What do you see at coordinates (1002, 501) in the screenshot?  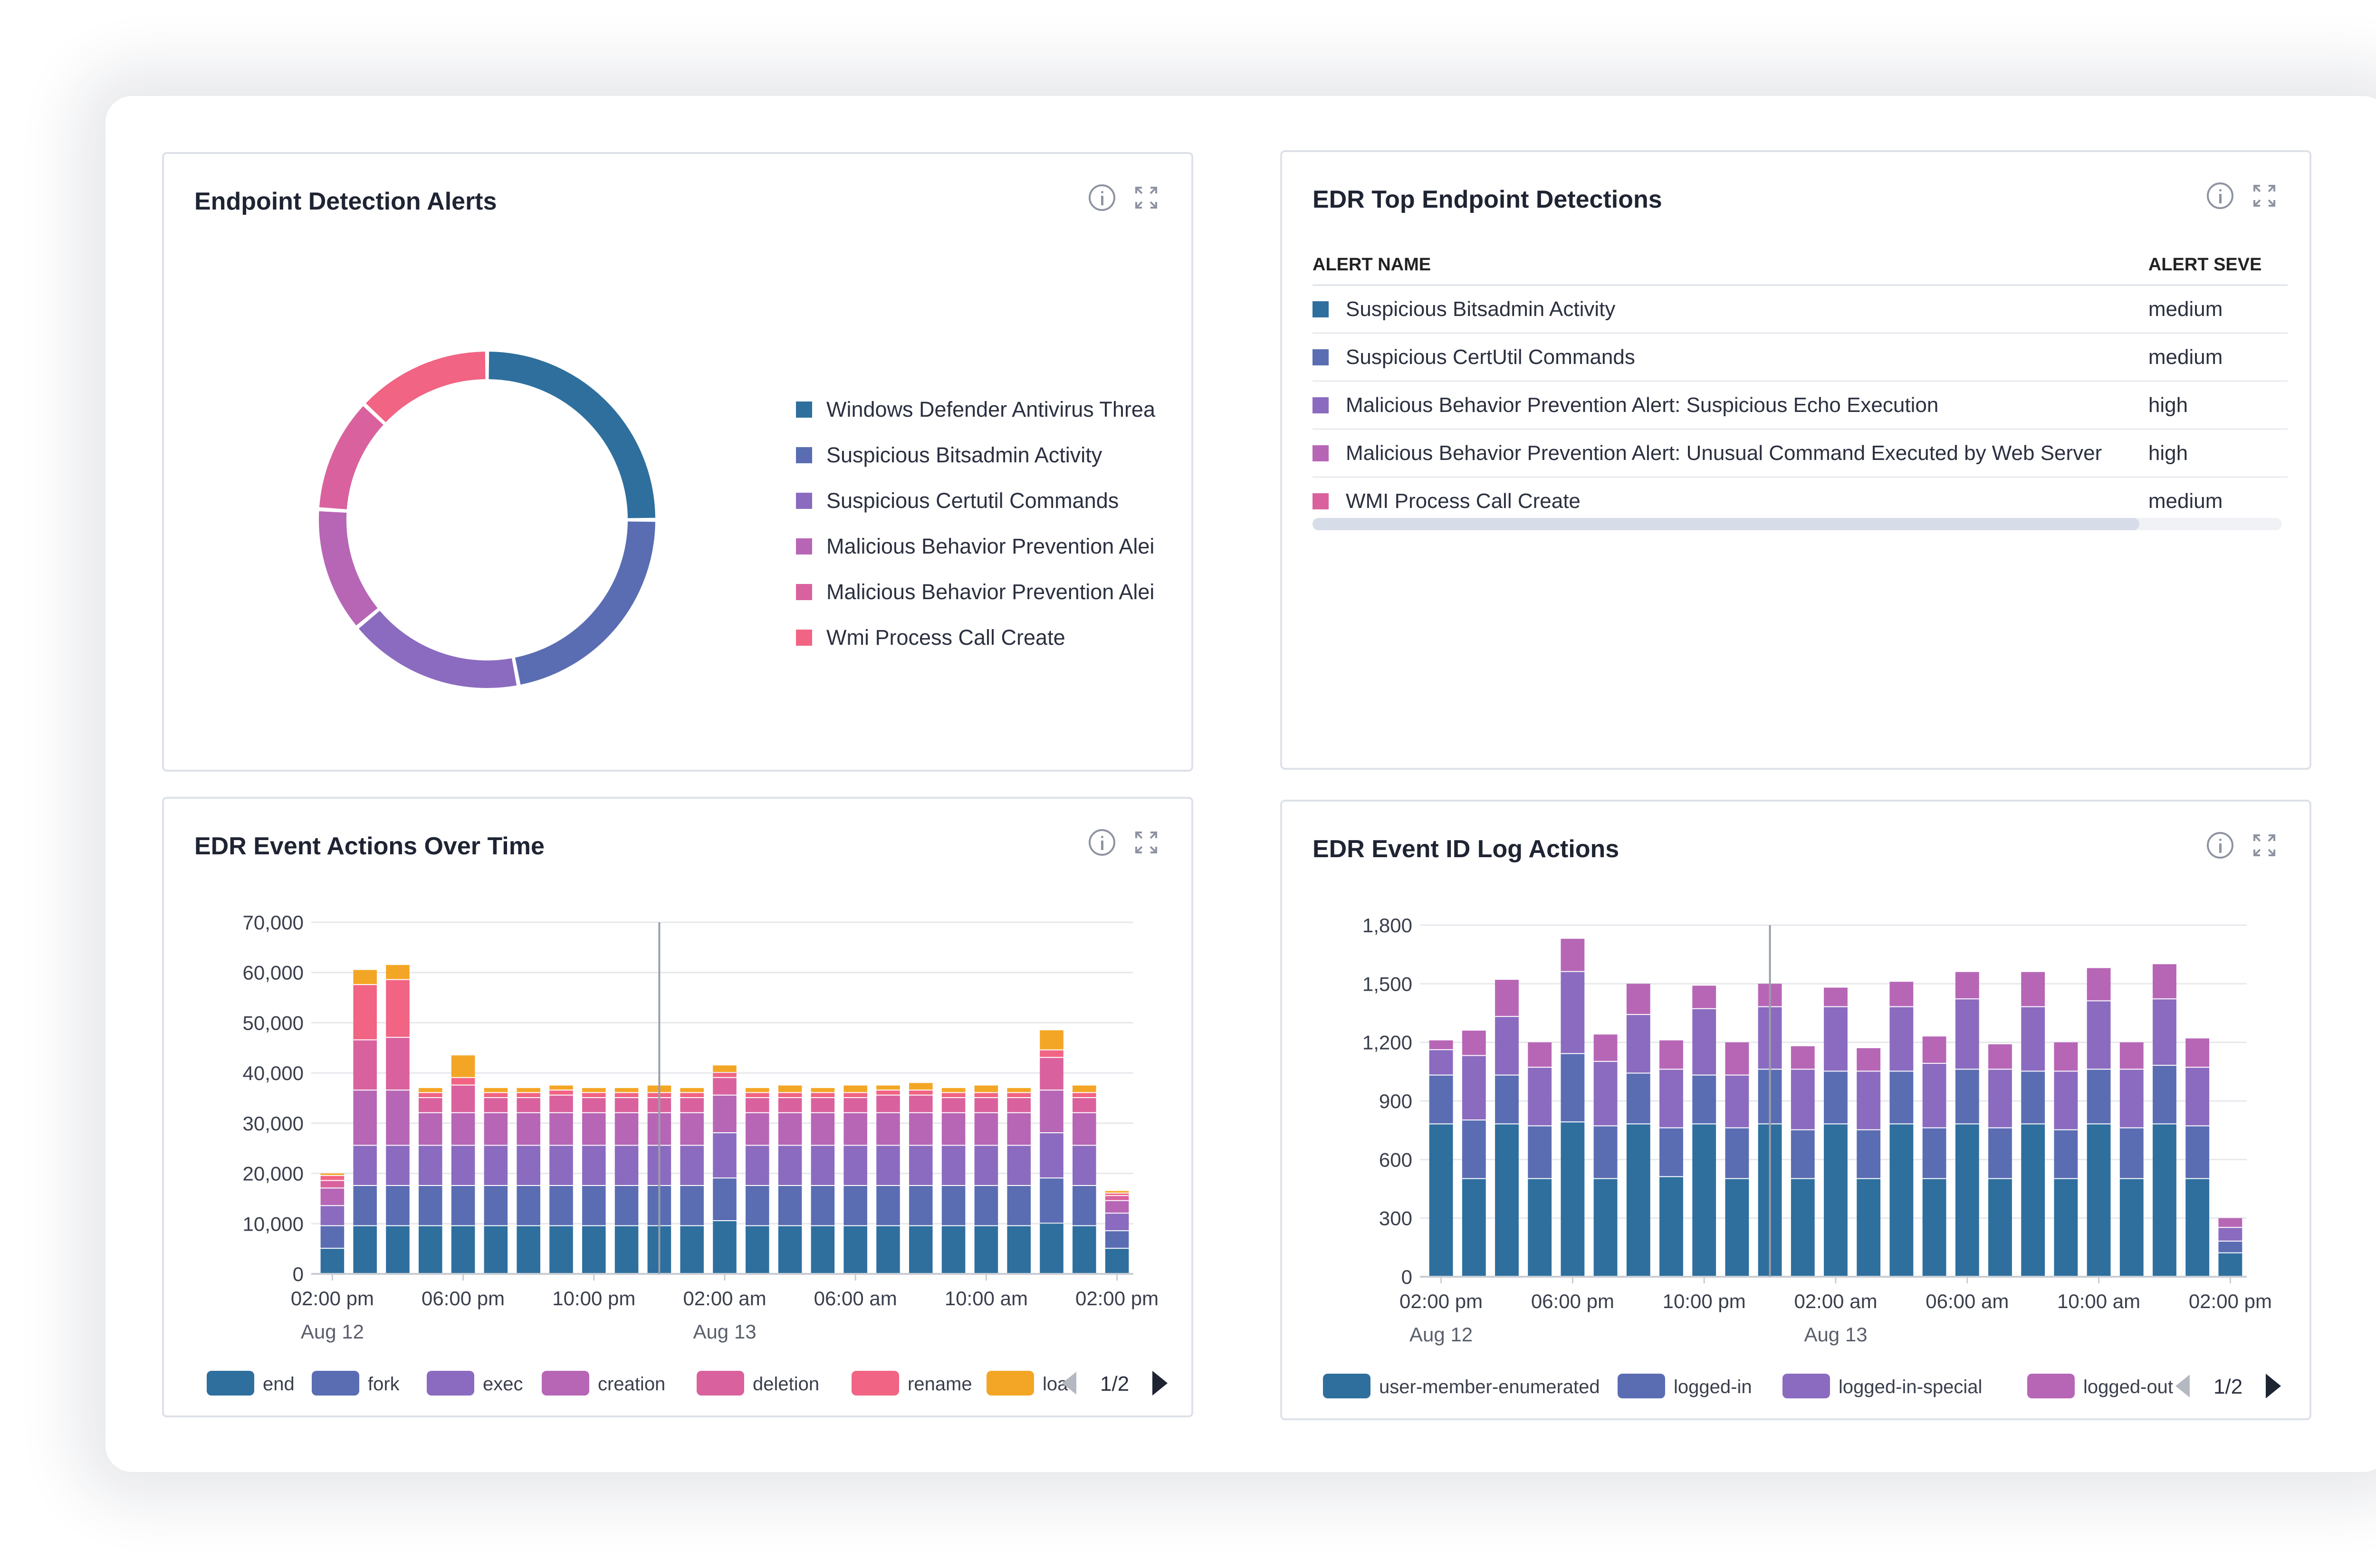 I see `legend-item: Suspicious Certutil Commands` at bounding box center [1002, 501].